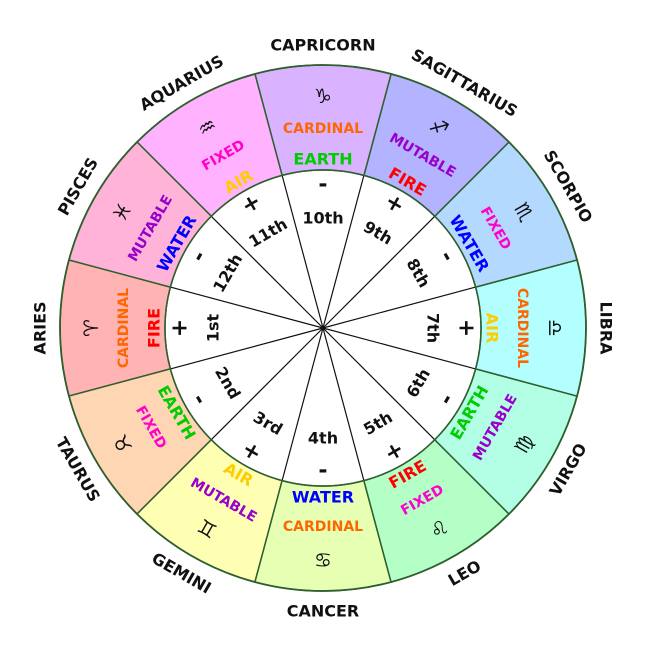 The height and width of the screenshot is (650, 650). What do you see at coordinates (522, 328) in the screenshot?
I see `quality-label-libra: CARDINAL` at bounding box center [522, 328].